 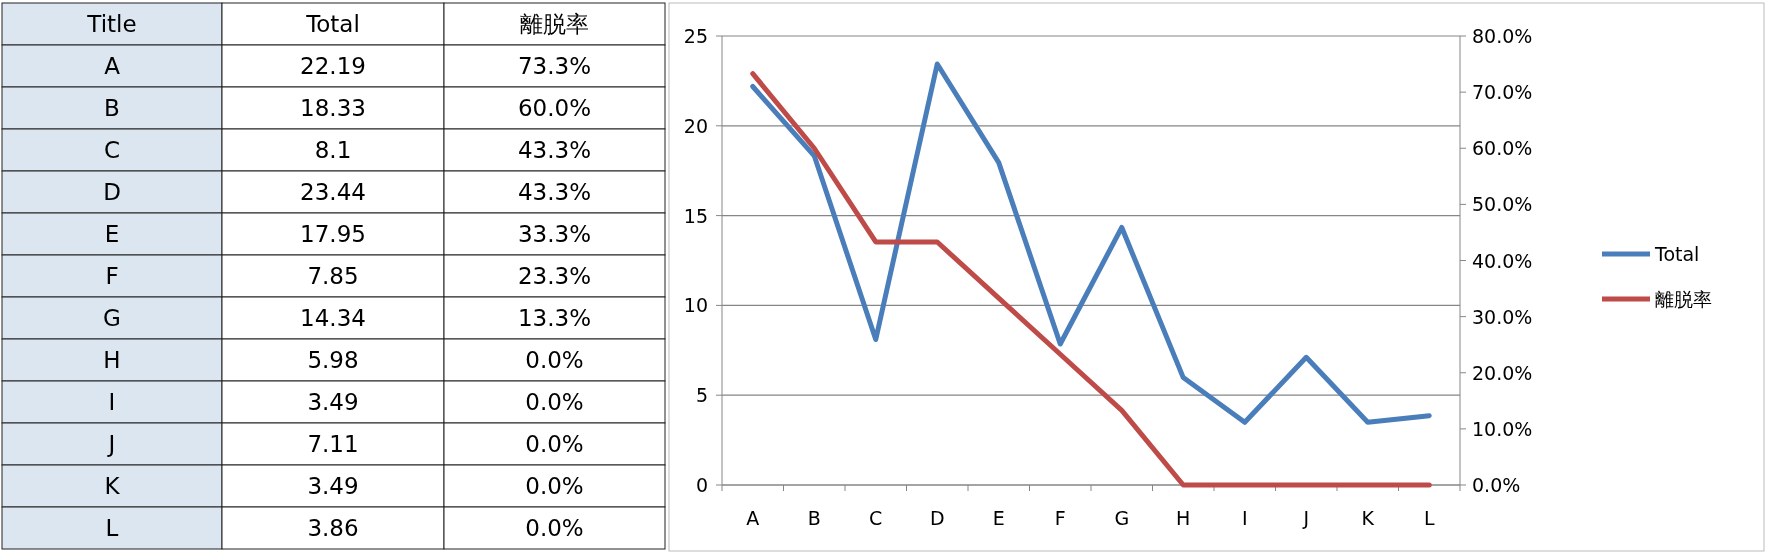 I want to click on x-tick-label: G, so click(x=1122, y=518).